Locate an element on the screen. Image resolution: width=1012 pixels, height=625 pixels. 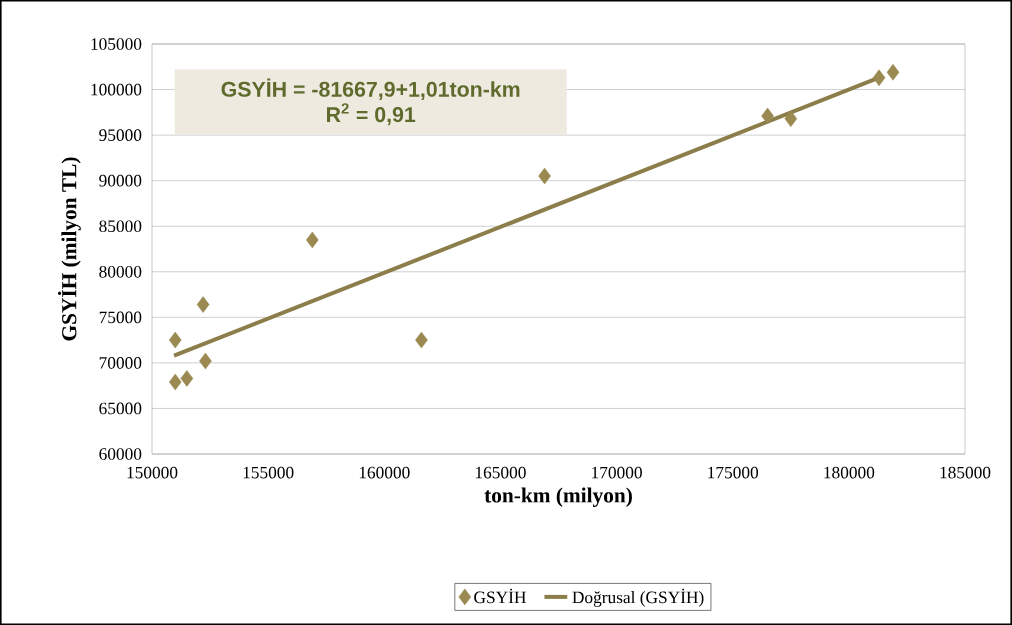
x-tick-label: 165000 is located at coordinates (500, 472).